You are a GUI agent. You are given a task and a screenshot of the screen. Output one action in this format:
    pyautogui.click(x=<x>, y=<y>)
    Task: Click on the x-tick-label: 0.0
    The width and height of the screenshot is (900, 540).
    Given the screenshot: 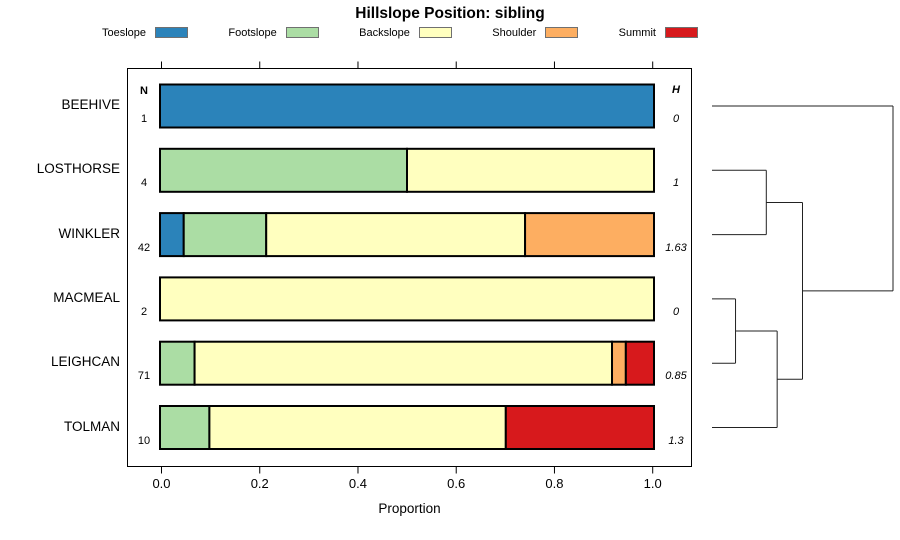 What is the action you would take?
    pyautogui.click(x=161, y=483)
    